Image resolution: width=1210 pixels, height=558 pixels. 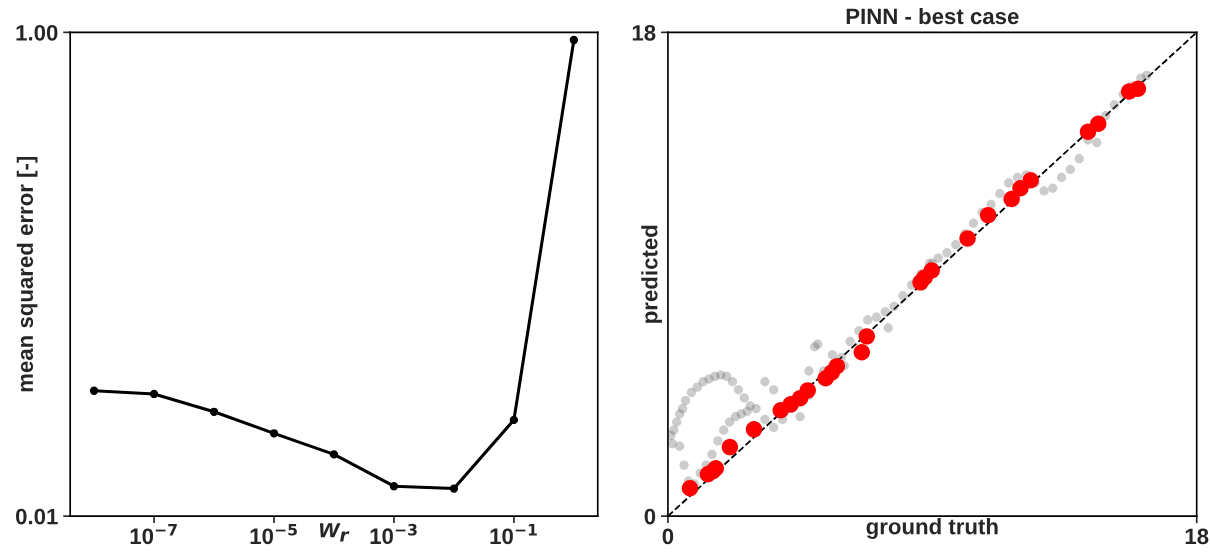 What do you see at coordinates (334, 532) in the screenshot?
I see `x-axis-title: w$_{r}$` at bounding box center [334, 532].